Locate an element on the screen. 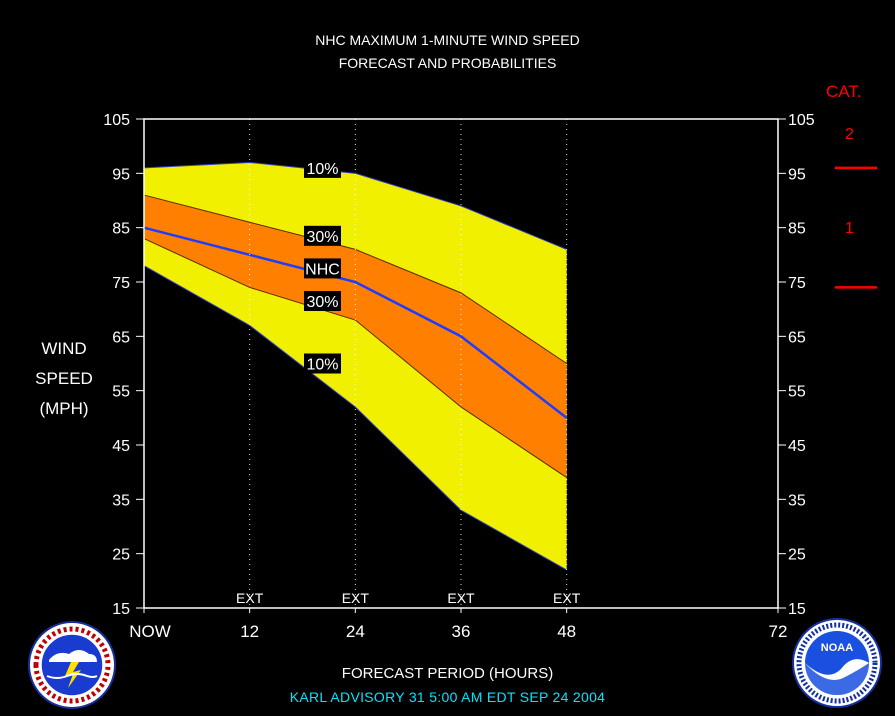 The height and width of the screenshot is (716, 895). ext-label-24: EXT is located at coordinates (356, 598).